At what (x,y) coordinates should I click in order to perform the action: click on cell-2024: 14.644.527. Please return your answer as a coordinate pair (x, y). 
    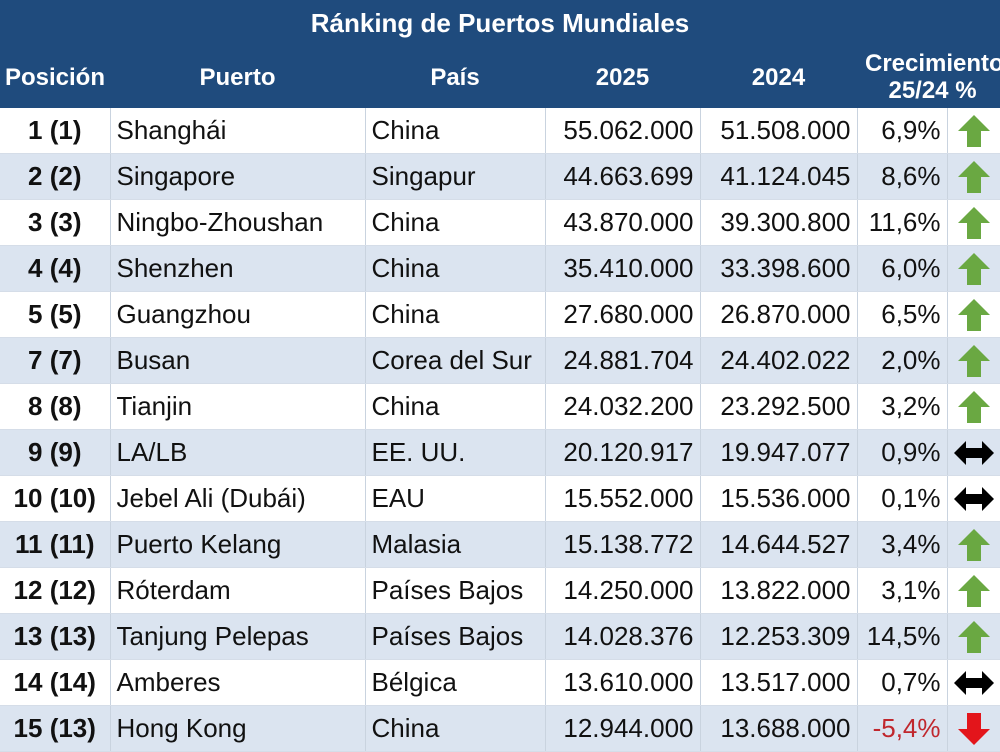
    Looking at the image, I should click on (778, 545).